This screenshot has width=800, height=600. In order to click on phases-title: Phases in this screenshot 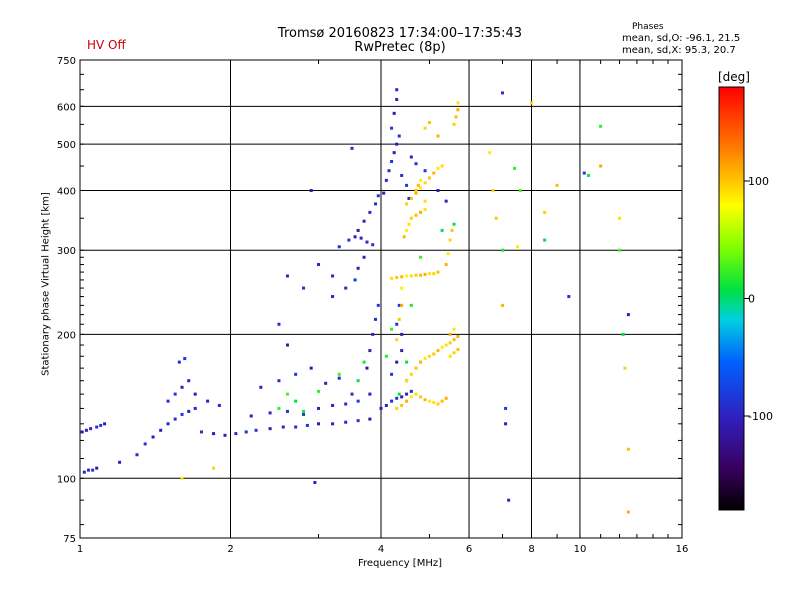, I will do `click(648, 27)`.